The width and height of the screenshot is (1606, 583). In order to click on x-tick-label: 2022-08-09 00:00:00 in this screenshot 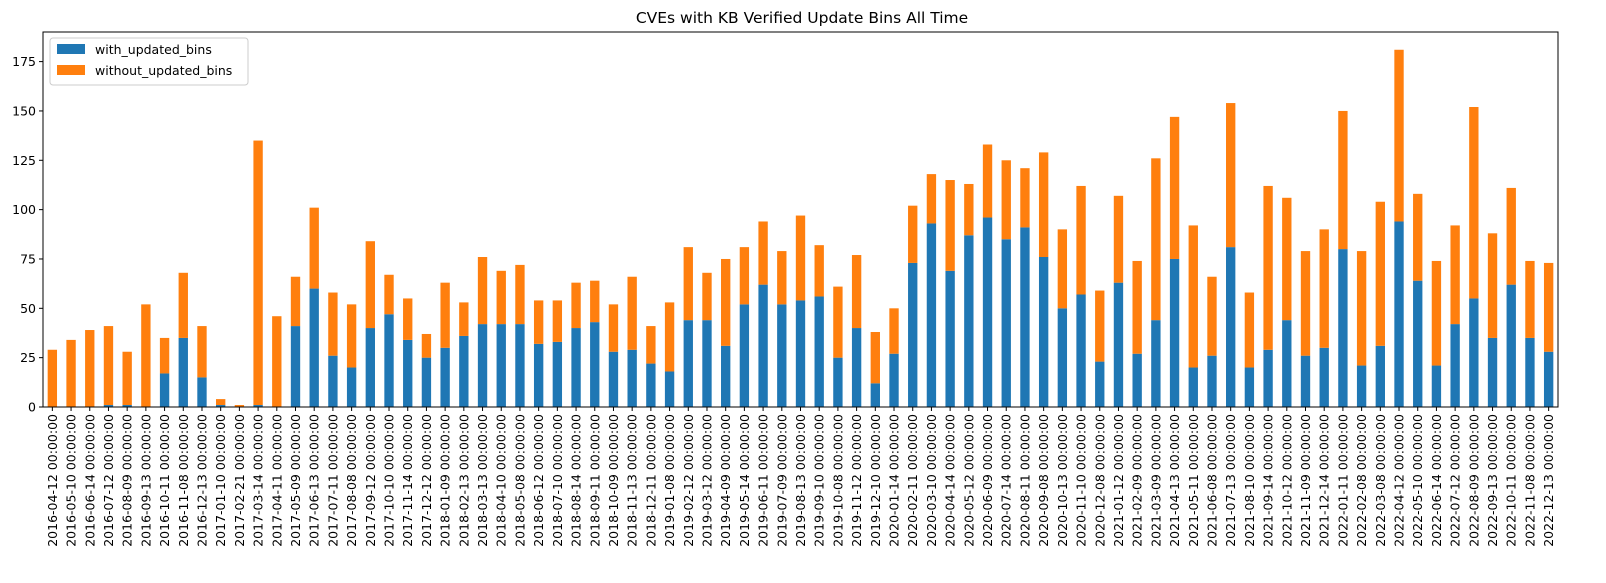, I will do `click(1473, 480)`.